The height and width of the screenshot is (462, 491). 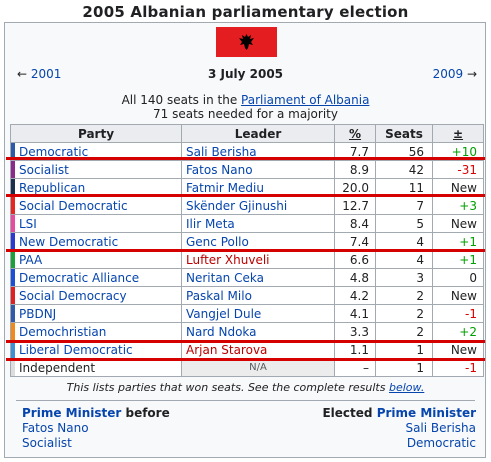 I want to click on leader-name: Sali Berisha, so click(x=258, y=151).